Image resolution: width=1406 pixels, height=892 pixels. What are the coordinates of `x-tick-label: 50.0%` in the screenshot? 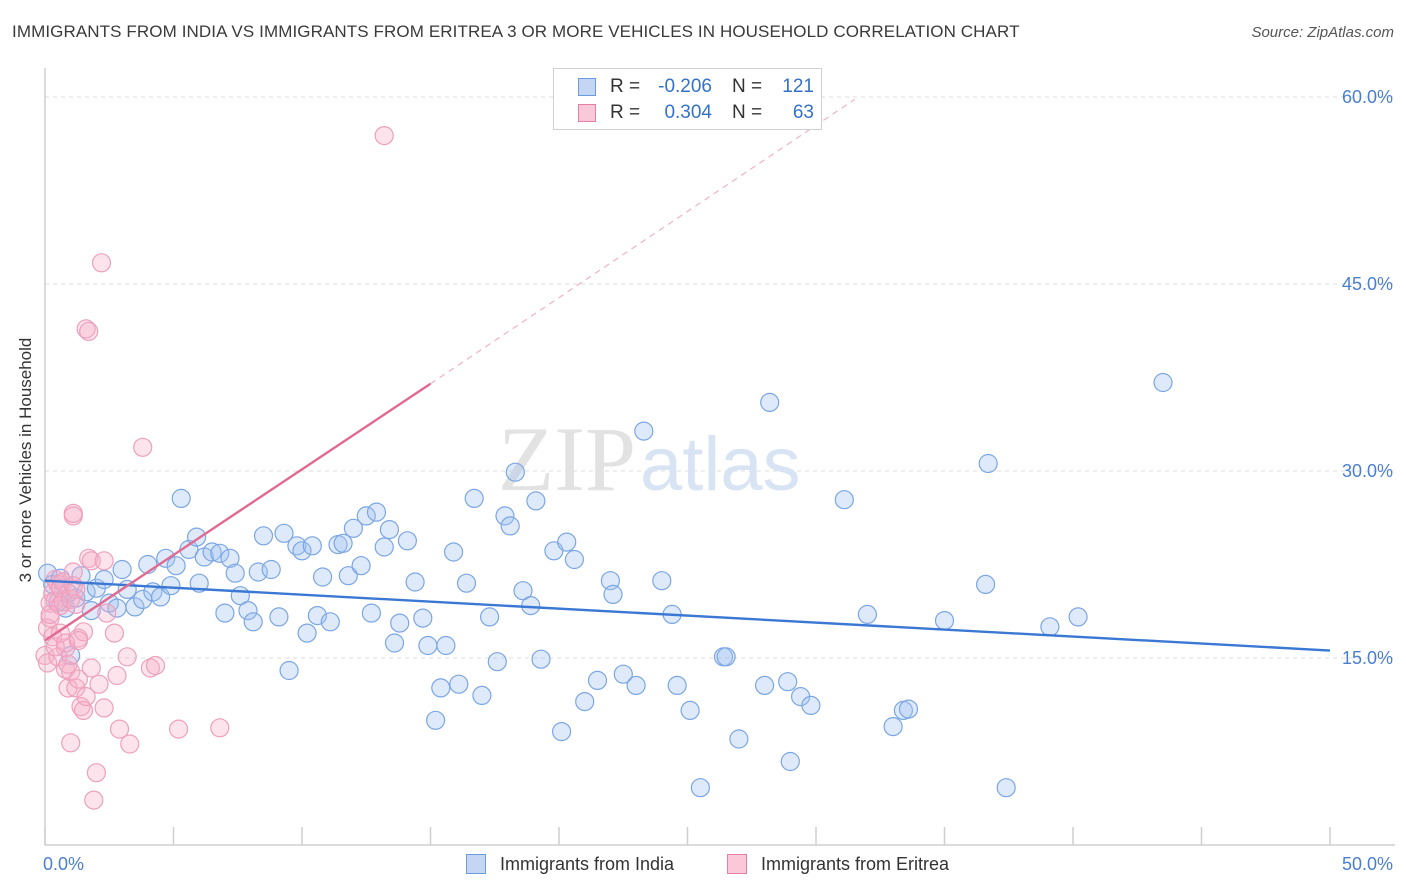 It's located at (1367, 864).